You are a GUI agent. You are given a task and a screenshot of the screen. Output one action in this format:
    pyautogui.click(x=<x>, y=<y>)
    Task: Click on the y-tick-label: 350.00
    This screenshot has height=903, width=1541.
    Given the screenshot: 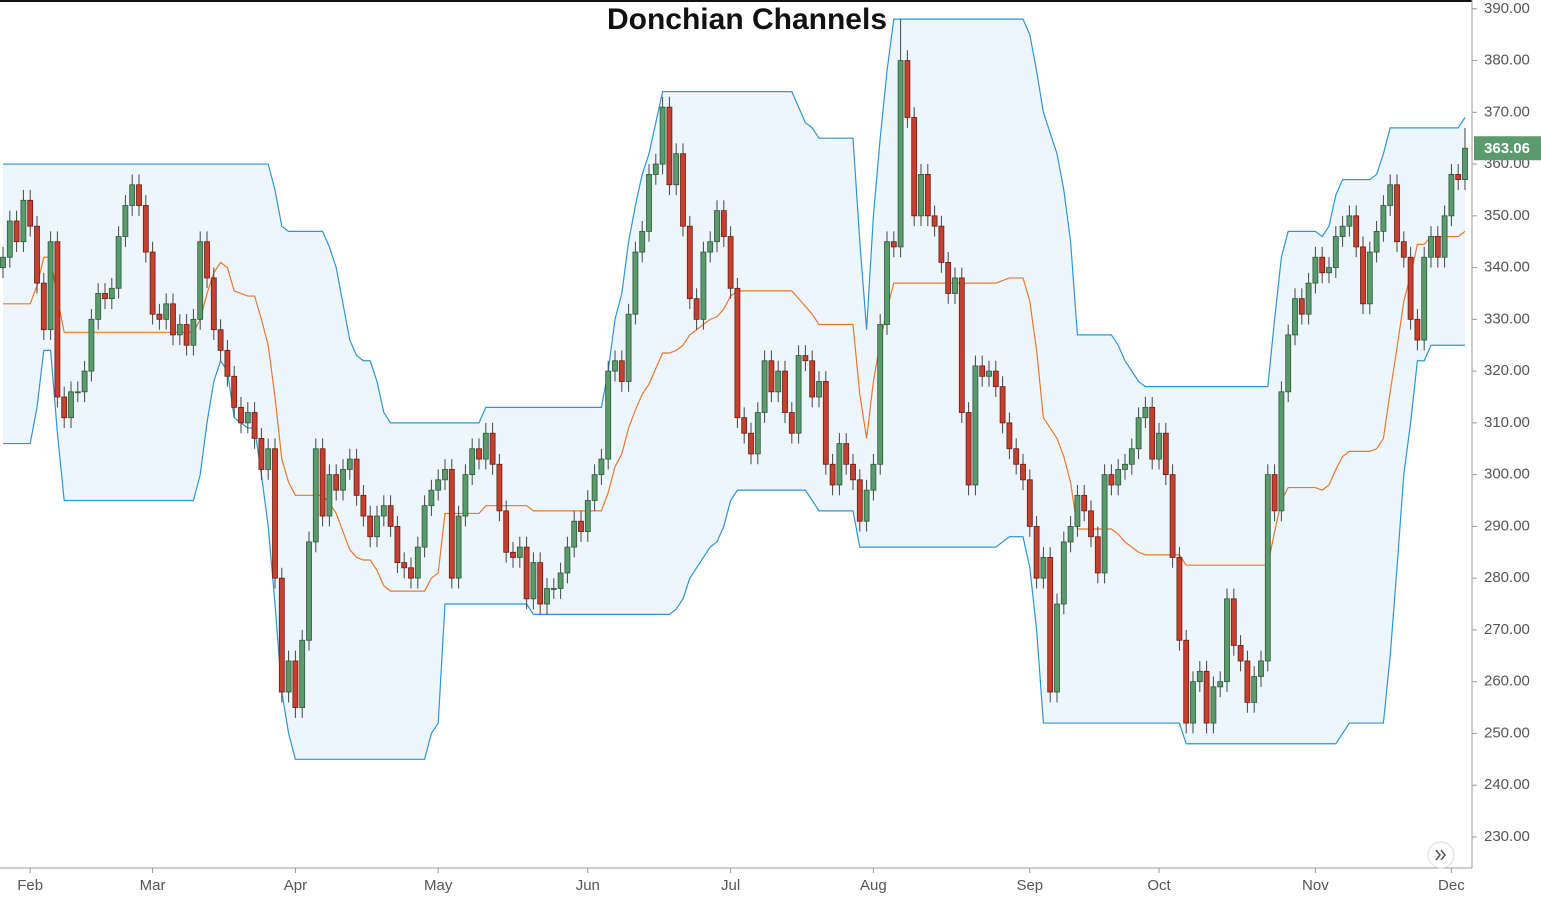 What is the action you would take?
    pyautogui.click(x=1507, y=215)
    